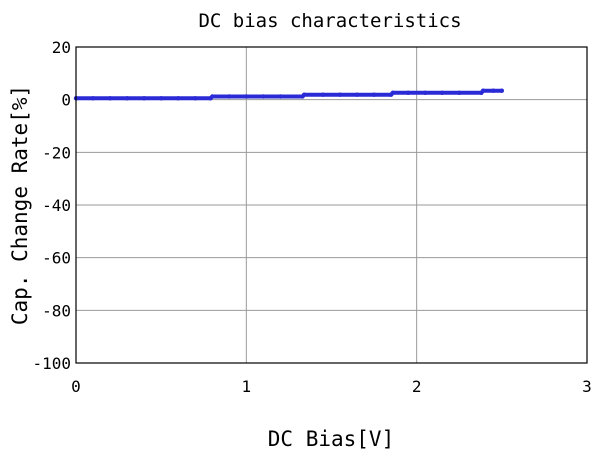  Describe the element at coordinates (56, 258) in the screenshot. I see `y-tick-label: -60` at that location.